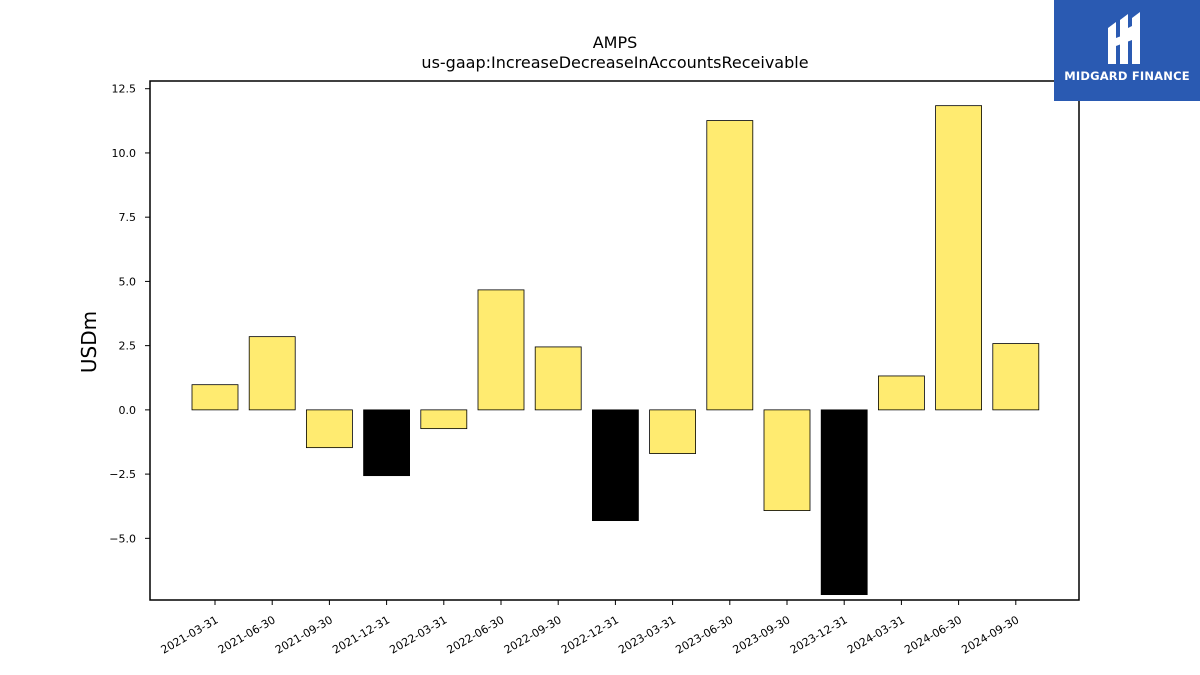 Image resolution: width=1200 pixels, height=675 pixels. I want to click on y-tick-label: −5.0, so click(122, 538).